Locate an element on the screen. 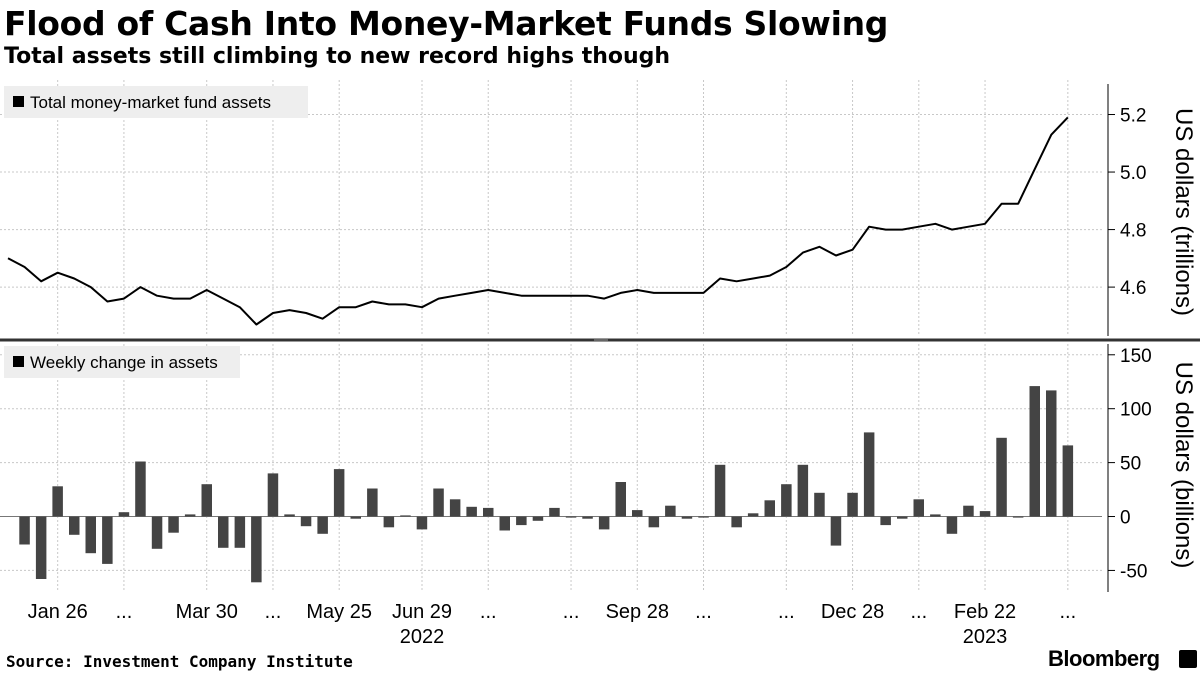 This screenshot has width=1200, height=675. y-tick-label: -50 is located at coordinates (1133, 571).